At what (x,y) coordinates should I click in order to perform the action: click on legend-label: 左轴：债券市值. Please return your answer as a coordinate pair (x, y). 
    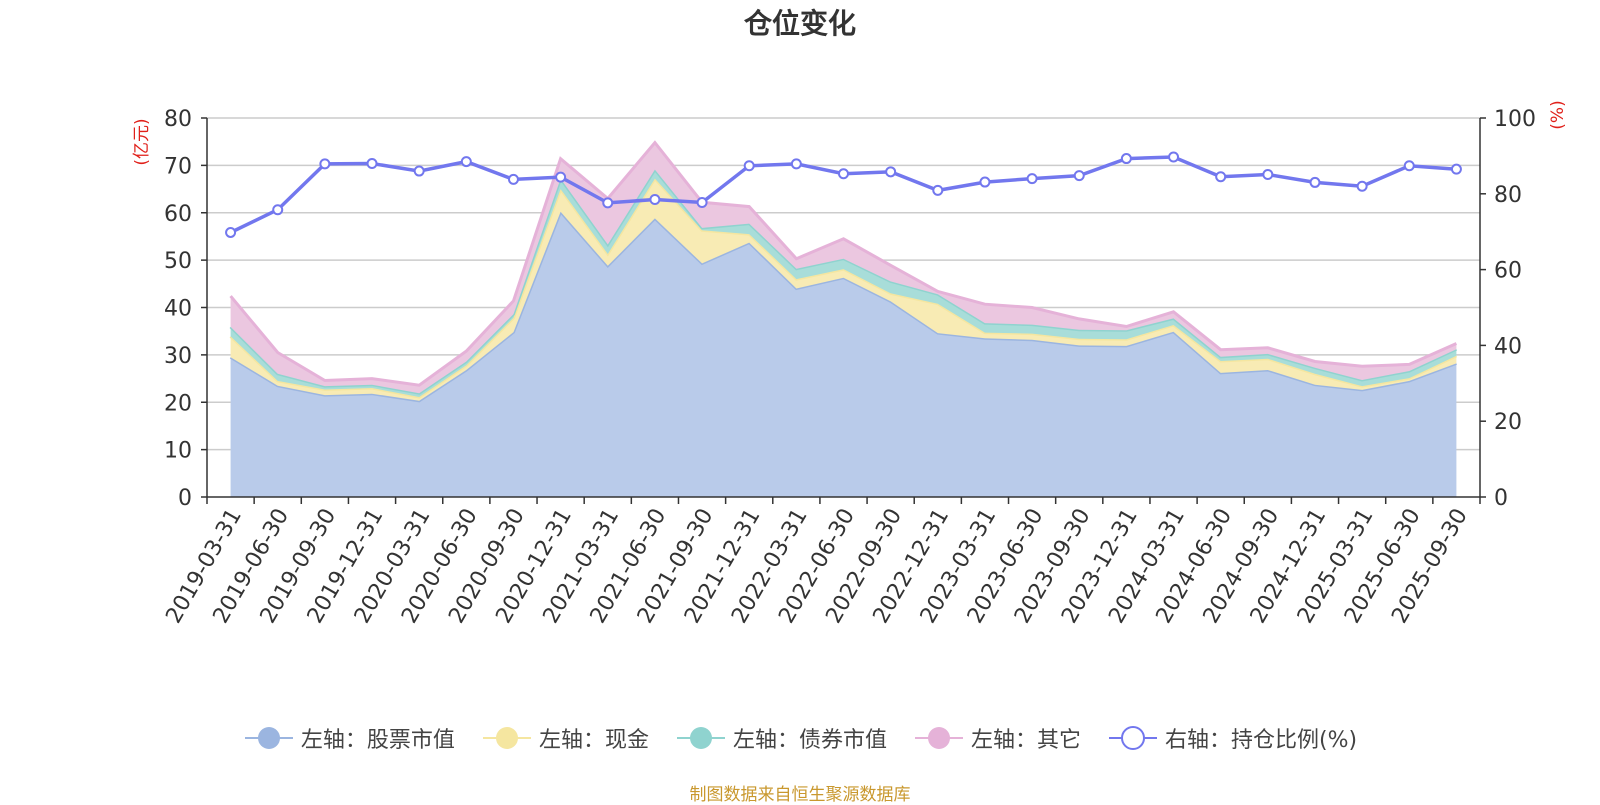
    Looking at the image, I should click on (809, 740).